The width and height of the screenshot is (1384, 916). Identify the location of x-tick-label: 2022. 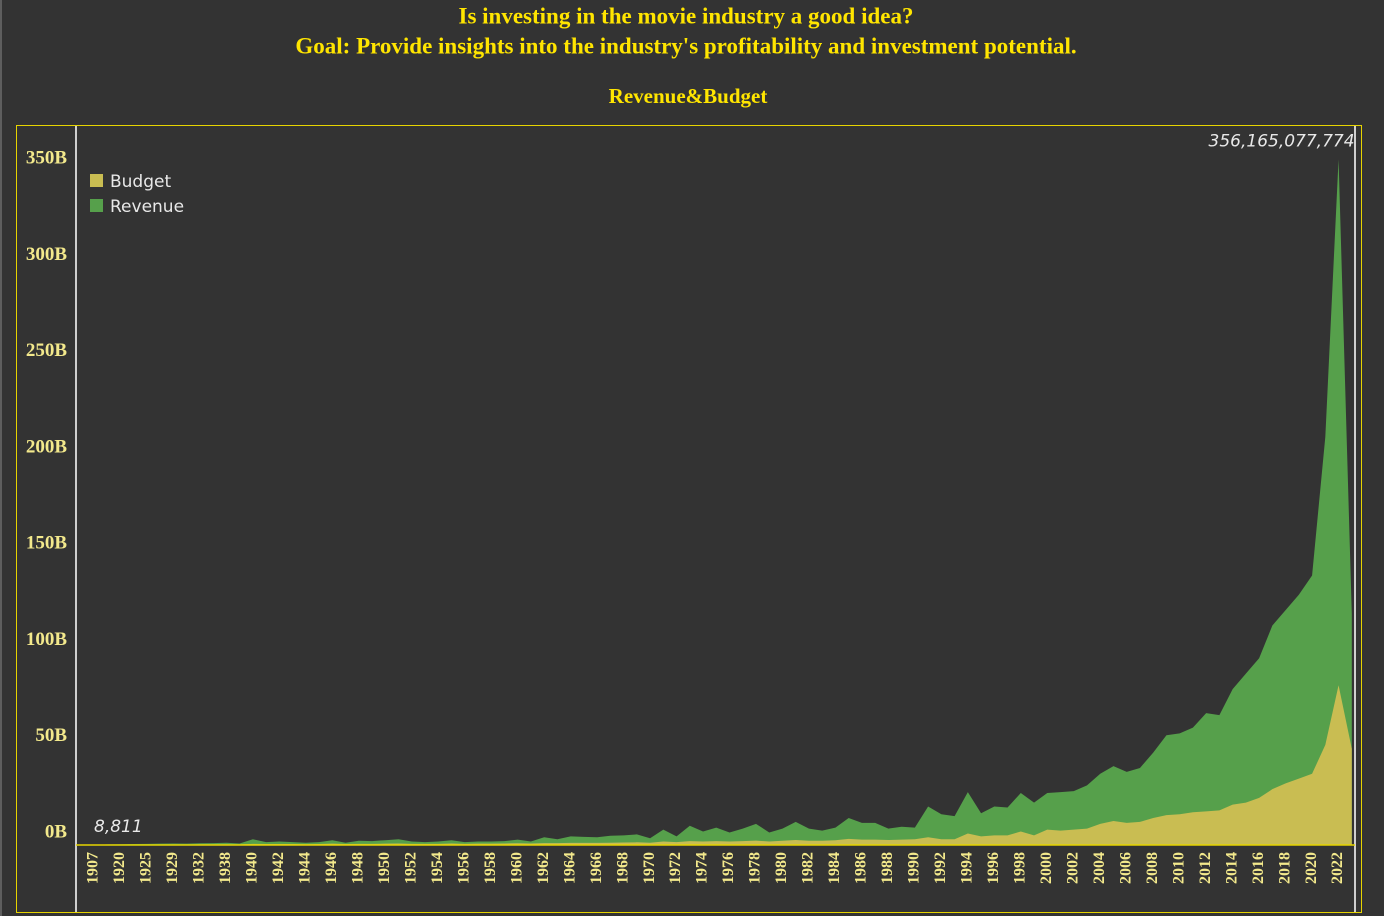
(1337, 868).